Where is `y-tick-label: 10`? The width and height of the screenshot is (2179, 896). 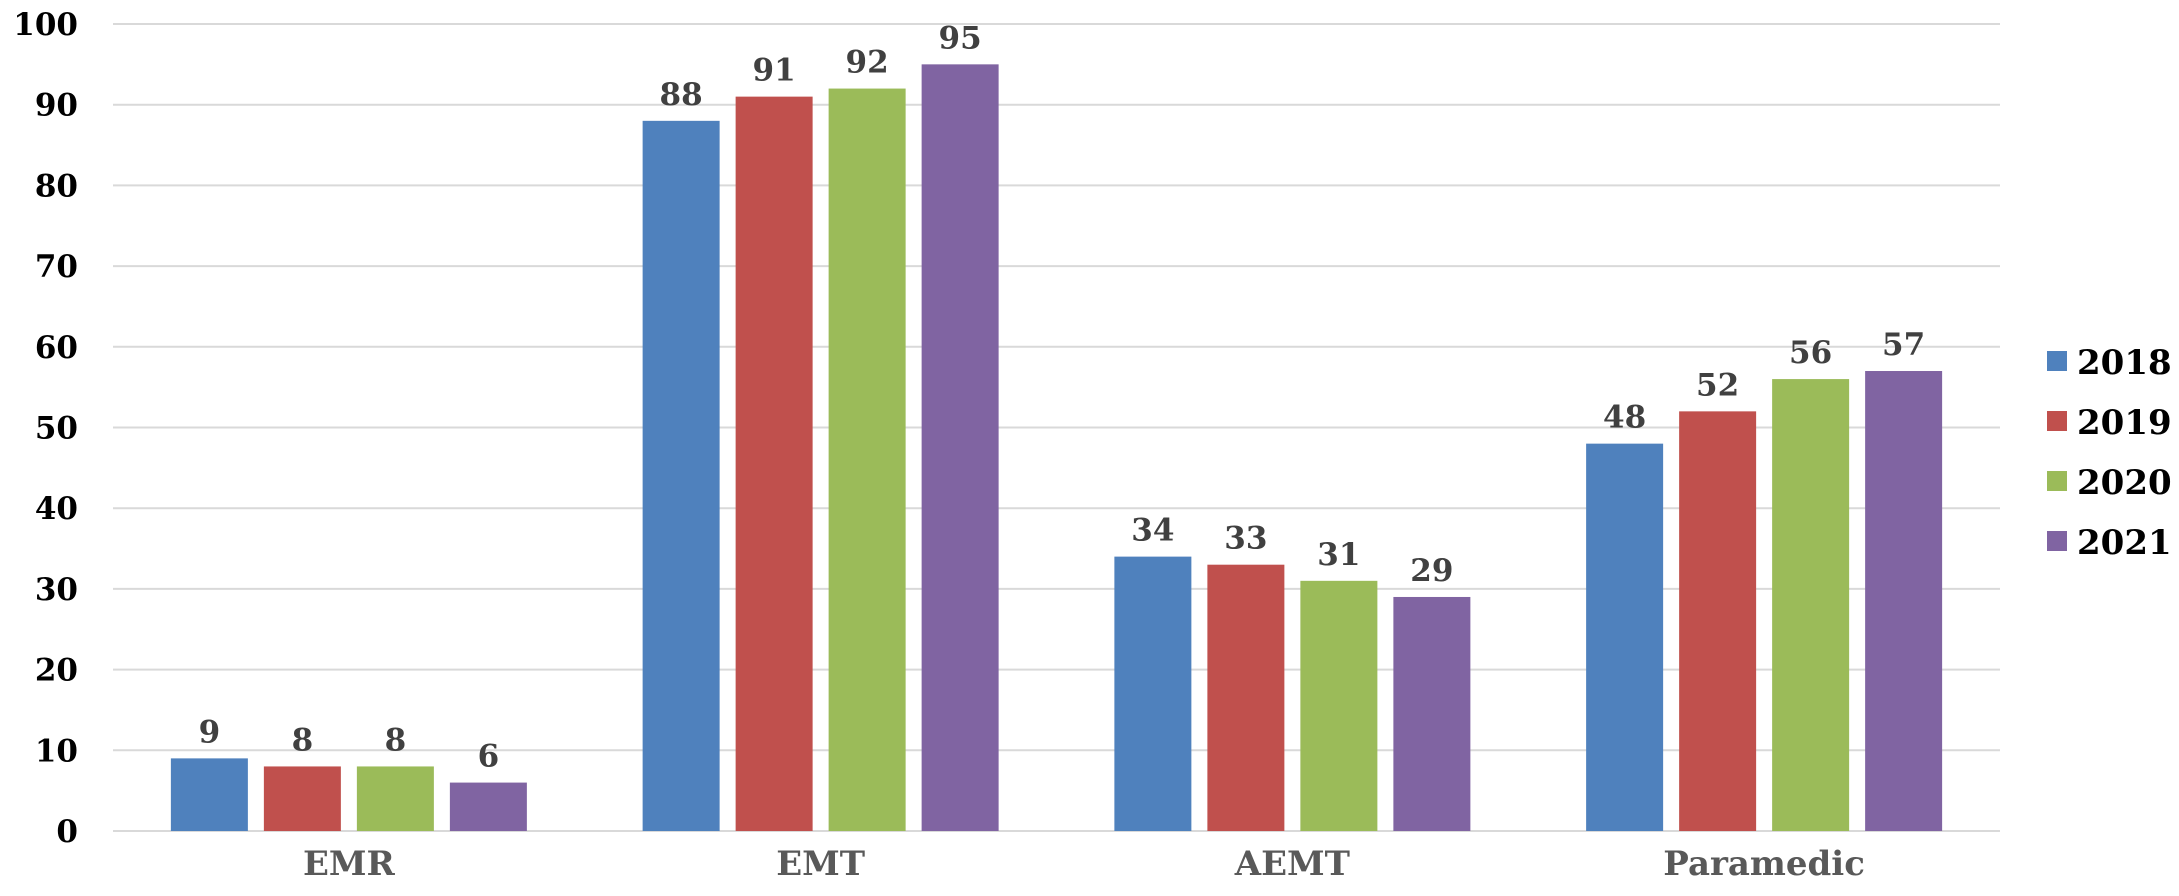 y-tick-label: 10 is located at coordinates (56, 751).